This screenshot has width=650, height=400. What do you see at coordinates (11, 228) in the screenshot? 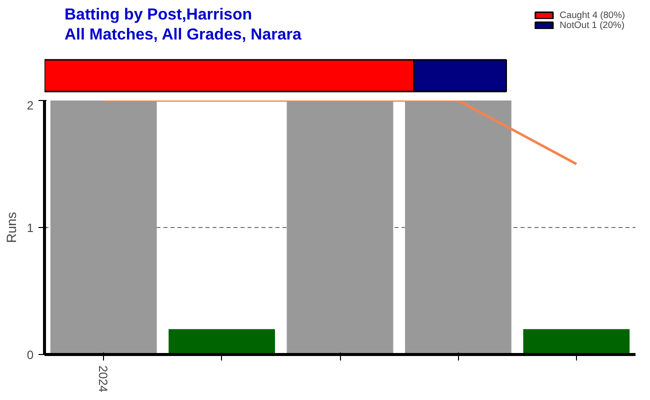
I see `y-axis-title: Runs` at bounding box center [11, 228].